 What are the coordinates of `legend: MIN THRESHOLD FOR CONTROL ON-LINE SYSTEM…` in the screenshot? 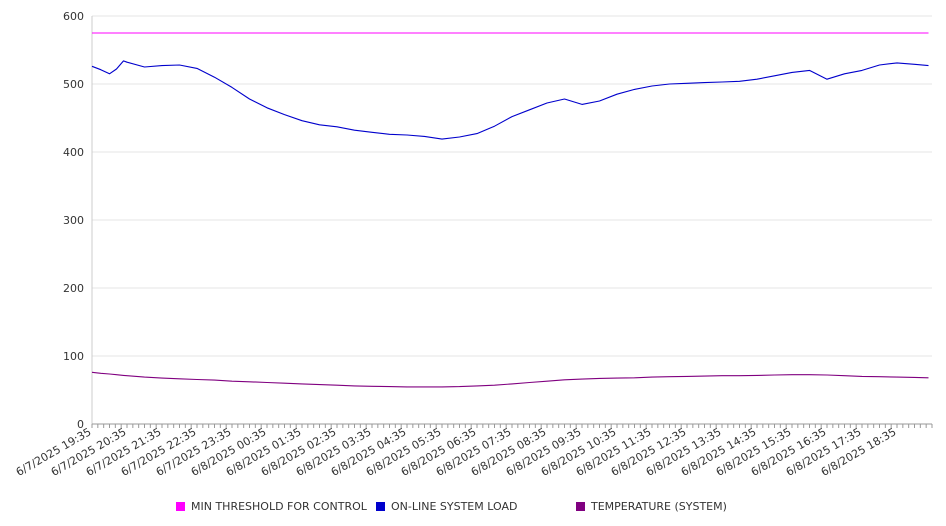 It's located at (473, 507).